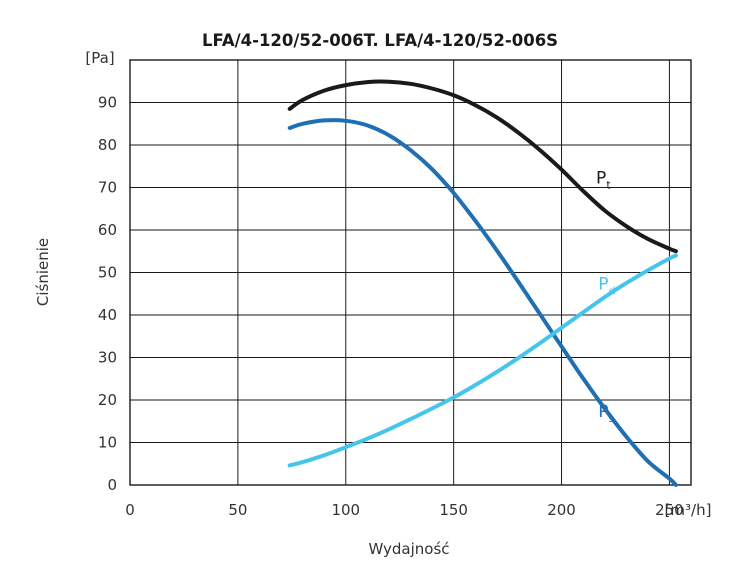 This screenshot has width=751, height=576. Describe the element at coordinates (345, 510) in the screenshot. I see `x-tick-label: 100` at that location.